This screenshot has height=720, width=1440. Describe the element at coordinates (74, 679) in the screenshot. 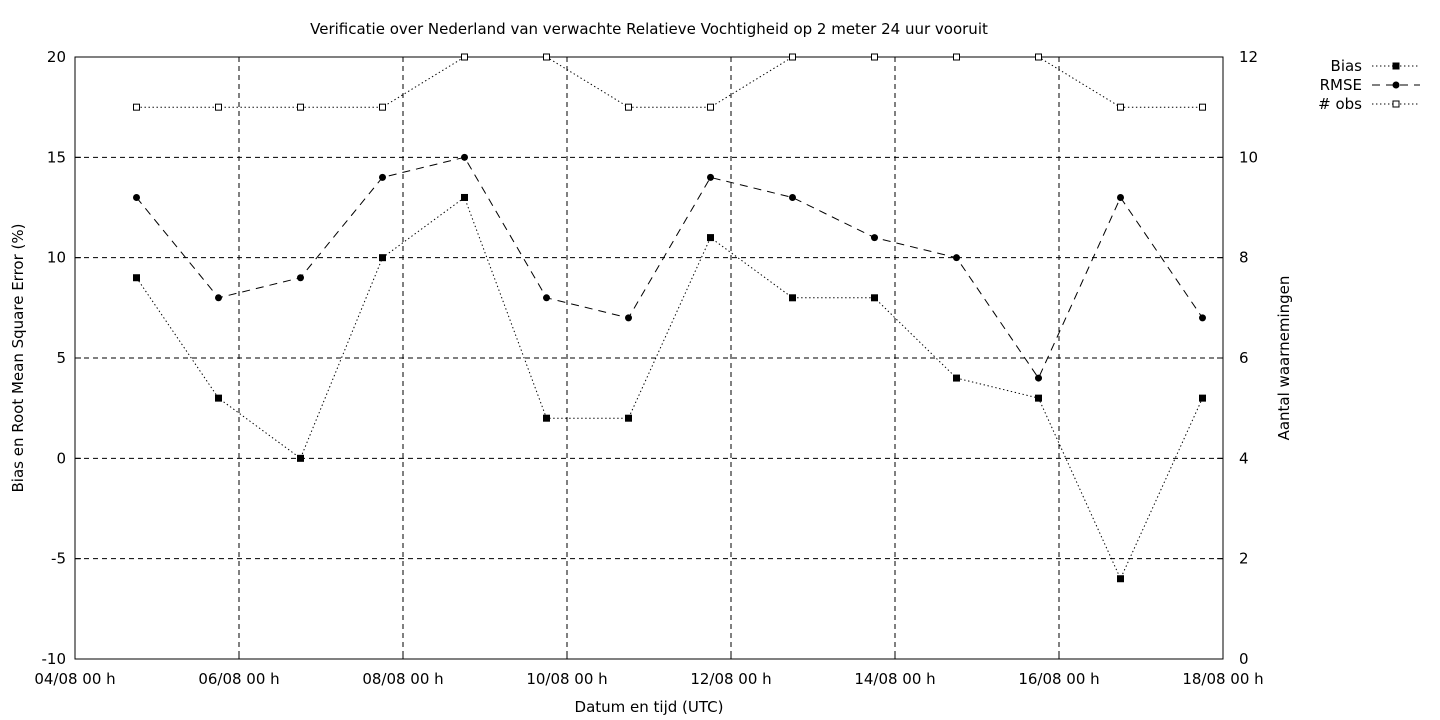

I see `x-tick-label: 04/08 00 h` at that location.